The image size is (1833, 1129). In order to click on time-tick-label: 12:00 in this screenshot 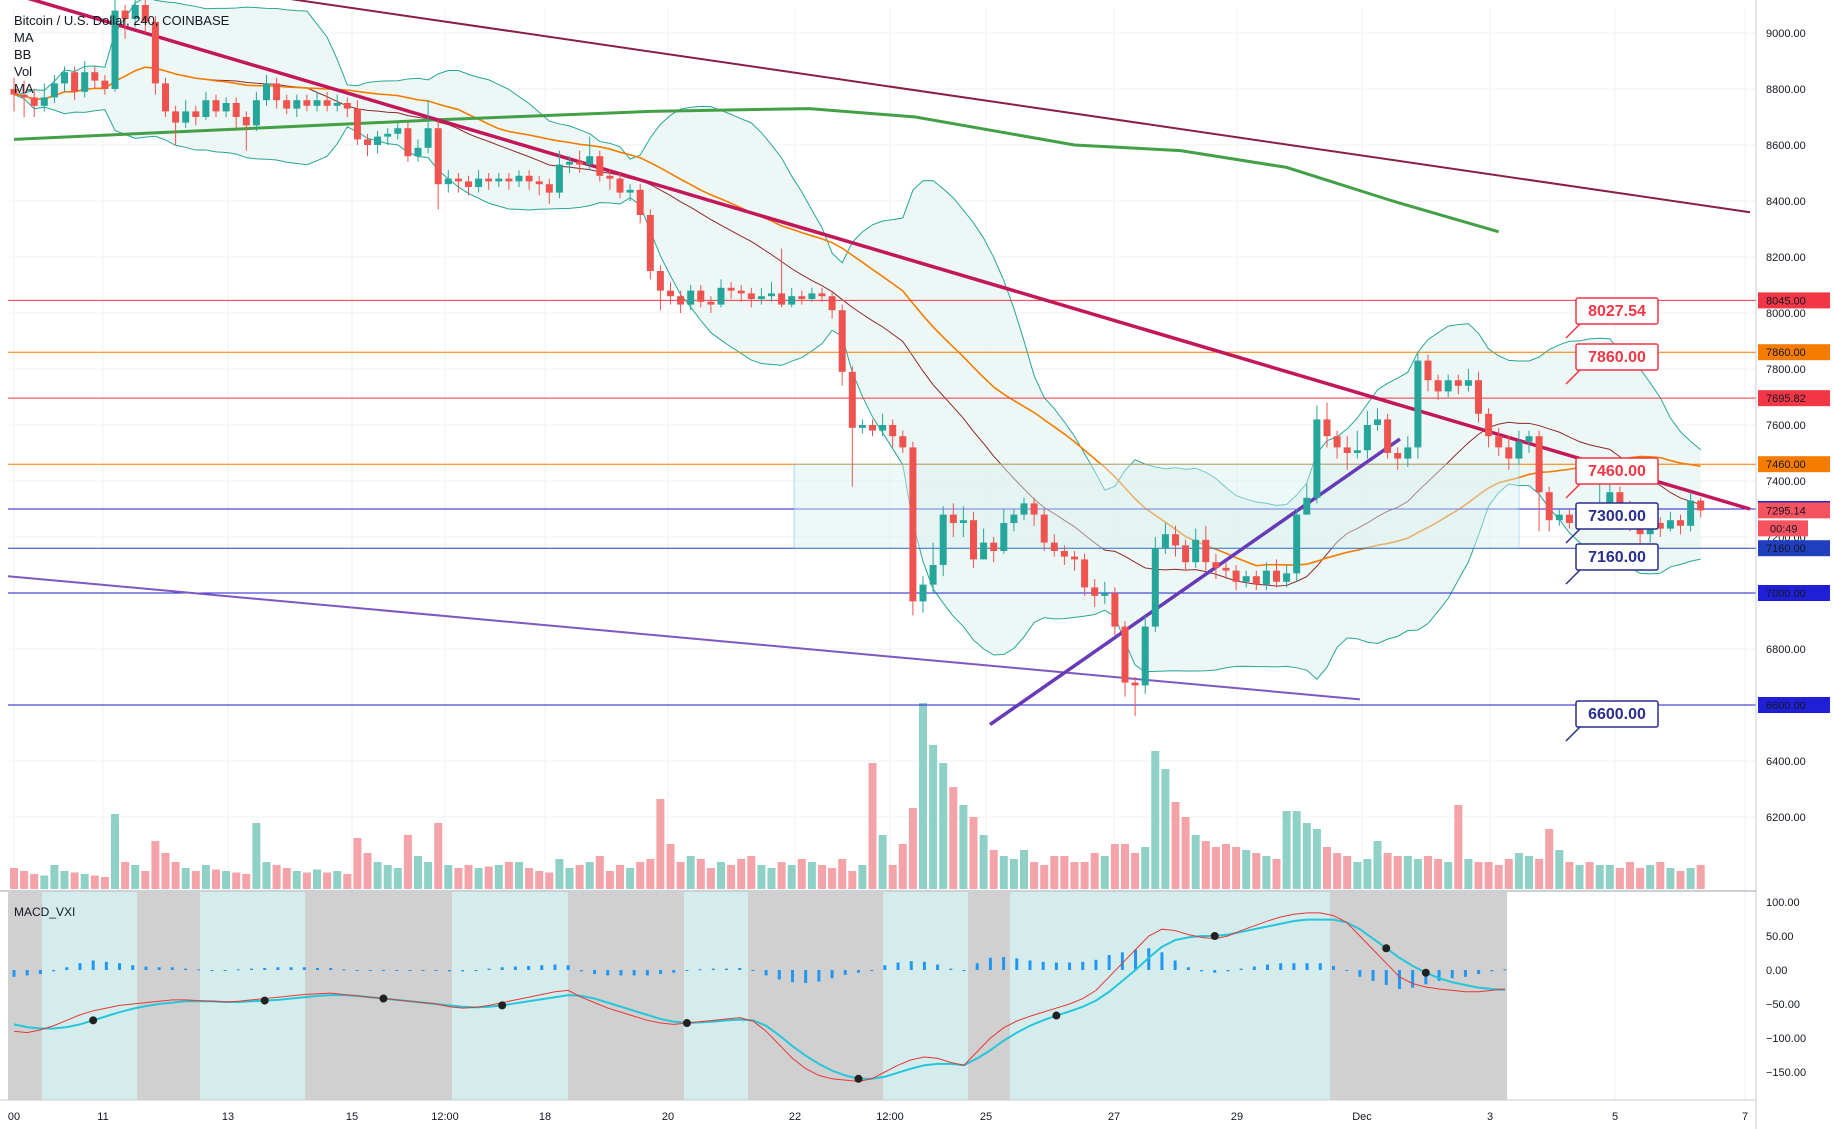, I will do `click(445, 1117)`.